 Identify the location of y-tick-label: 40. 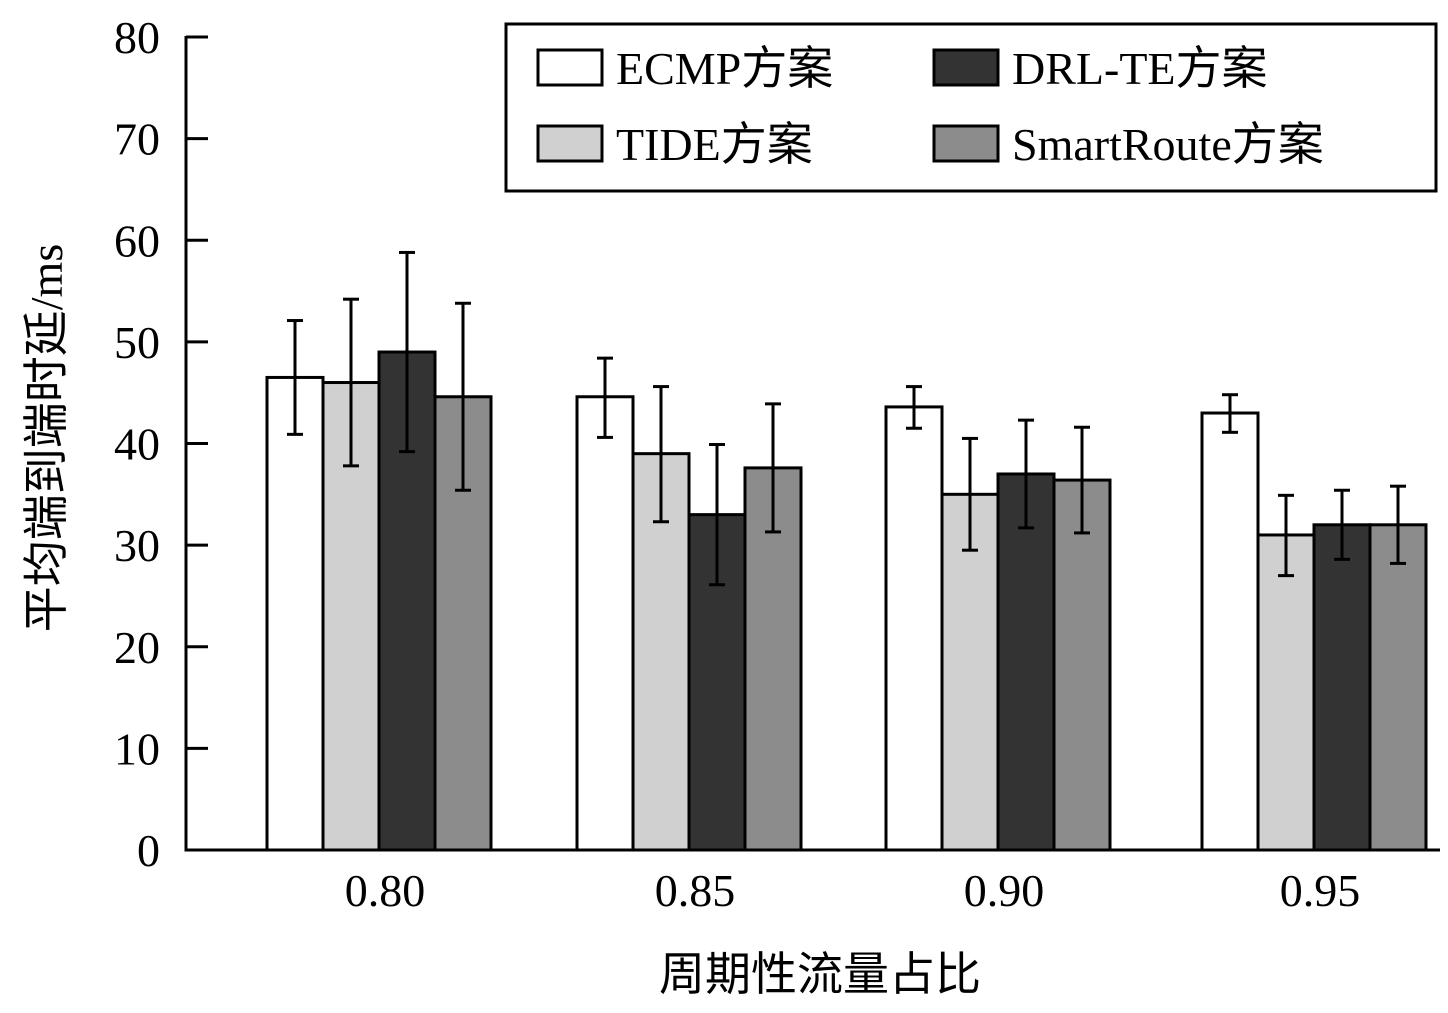
(137, 444).